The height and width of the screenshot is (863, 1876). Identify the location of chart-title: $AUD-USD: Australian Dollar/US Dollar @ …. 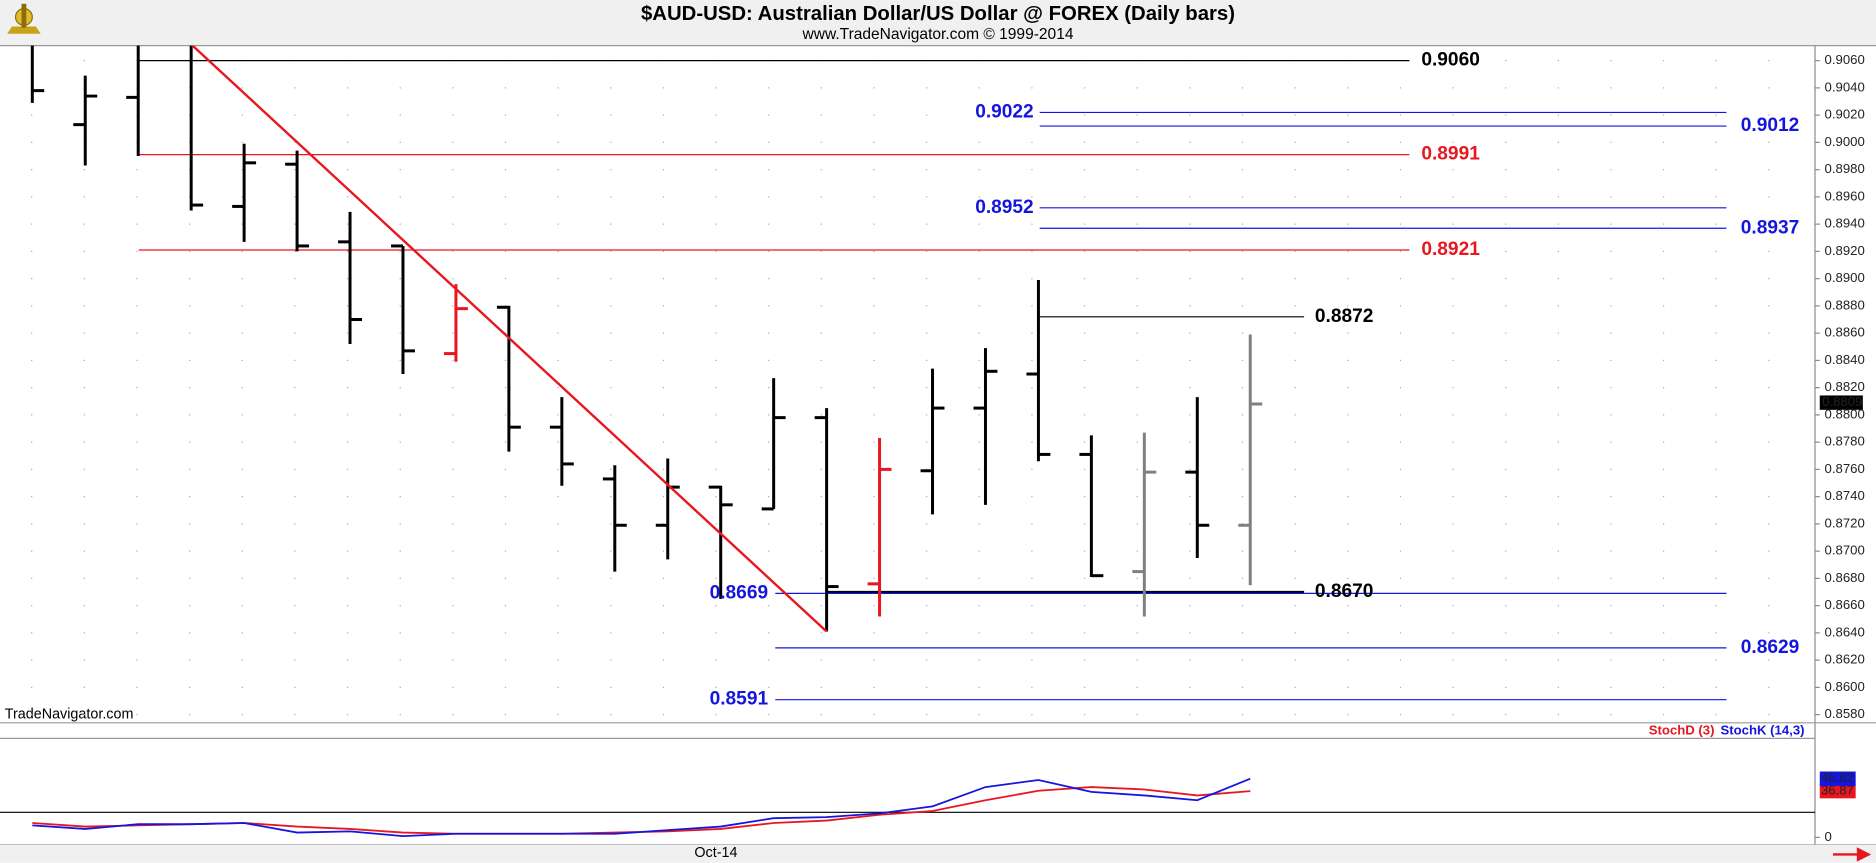
(938, 14).